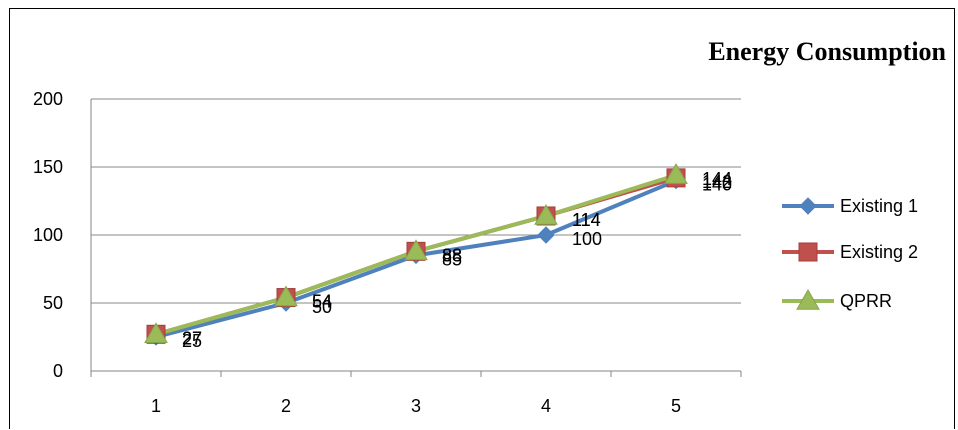  Describe the element at coordinates (53, 303) in the screenshot. I see `y-tick-label: 50` at that location.